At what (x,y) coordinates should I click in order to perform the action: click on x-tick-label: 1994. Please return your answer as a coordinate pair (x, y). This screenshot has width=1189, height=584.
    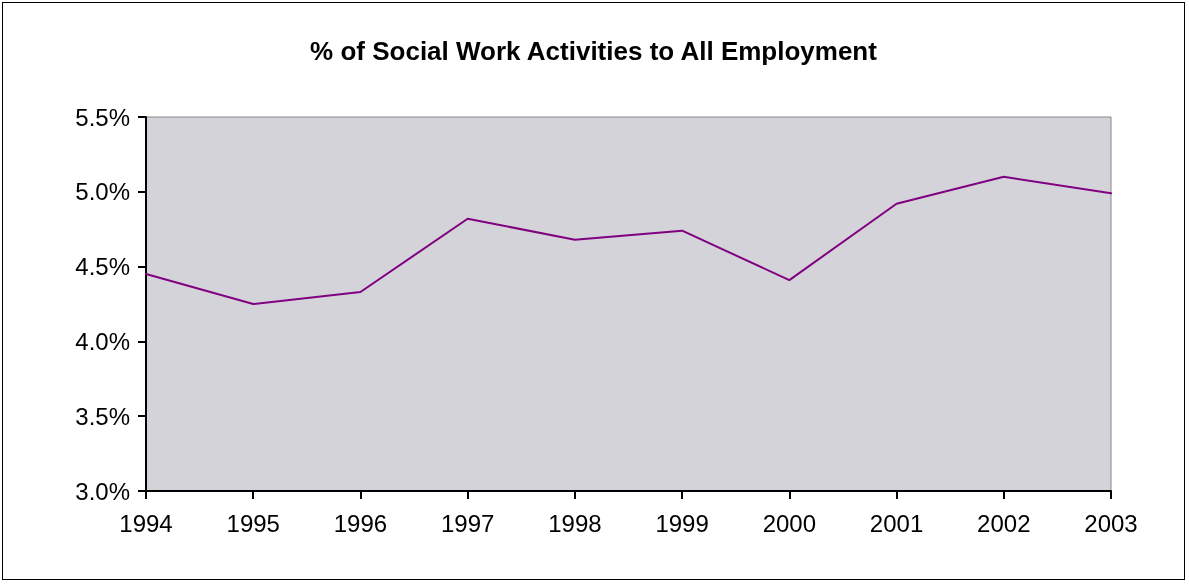
    Looking at the image, I should click on (146, 523).